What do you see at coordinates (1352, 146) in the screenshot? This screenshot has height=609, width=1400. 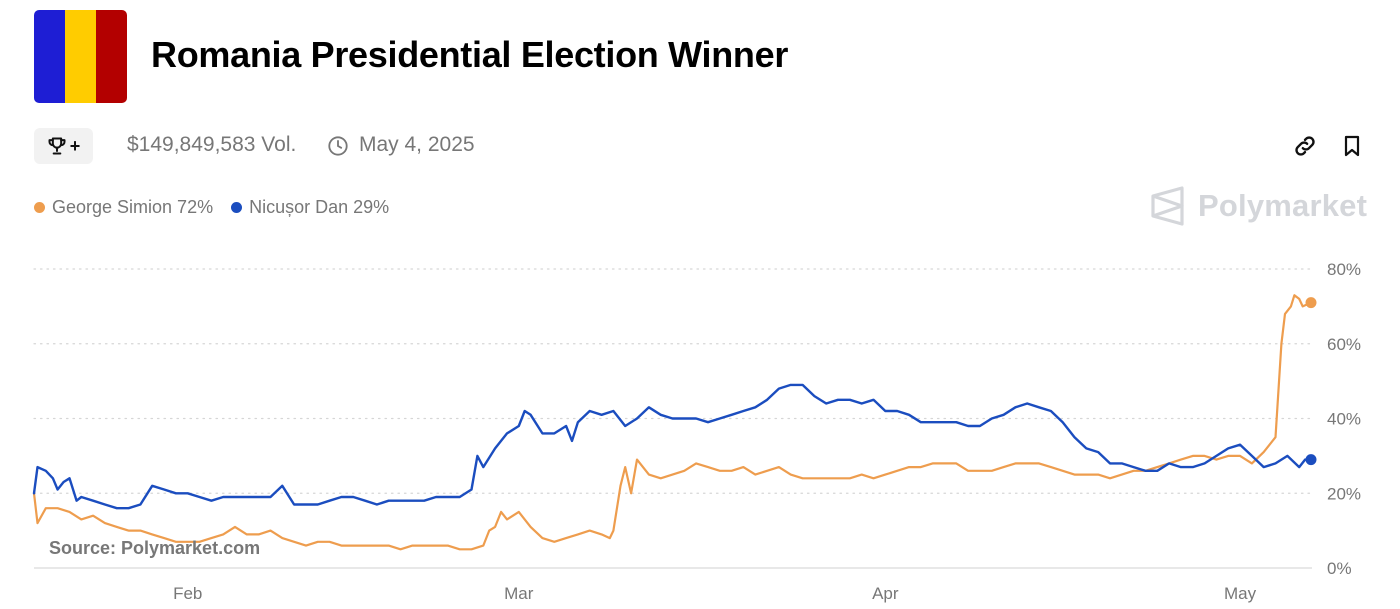 I see `bookmark-icon` at bounding box center [1352, 146].